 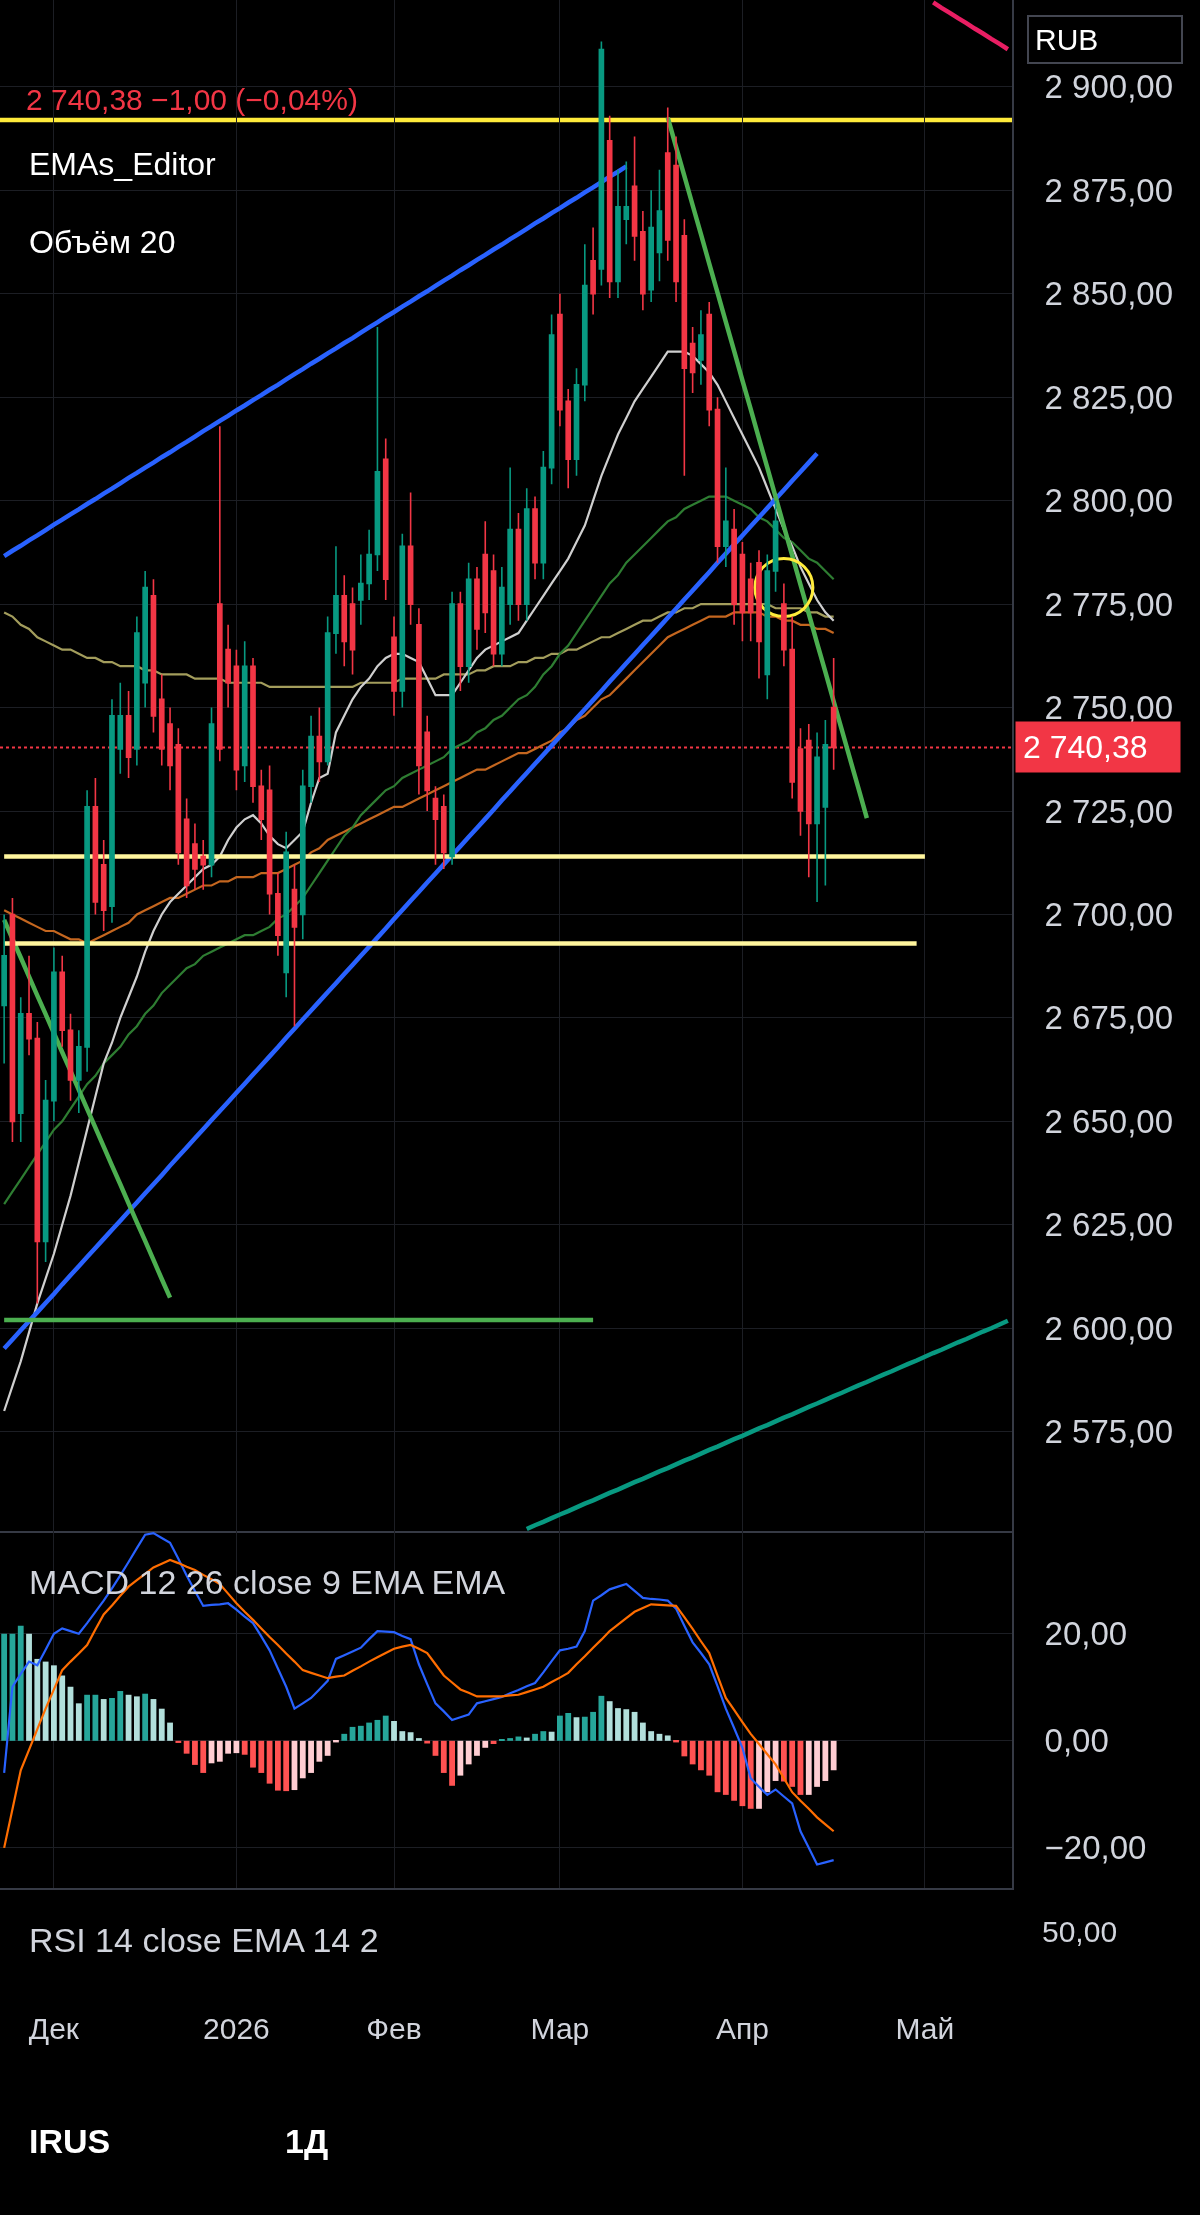 I want to click on y-tick-label: 20,00, so click(x=1086, y=1634).